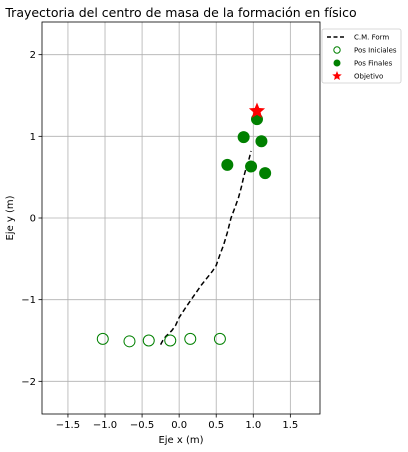 The height and width of the screenshot is (452, 408). Describe the element at coordinates (373, 64) in the screenshot. I see `legend-label: Pos Finales` at that location.